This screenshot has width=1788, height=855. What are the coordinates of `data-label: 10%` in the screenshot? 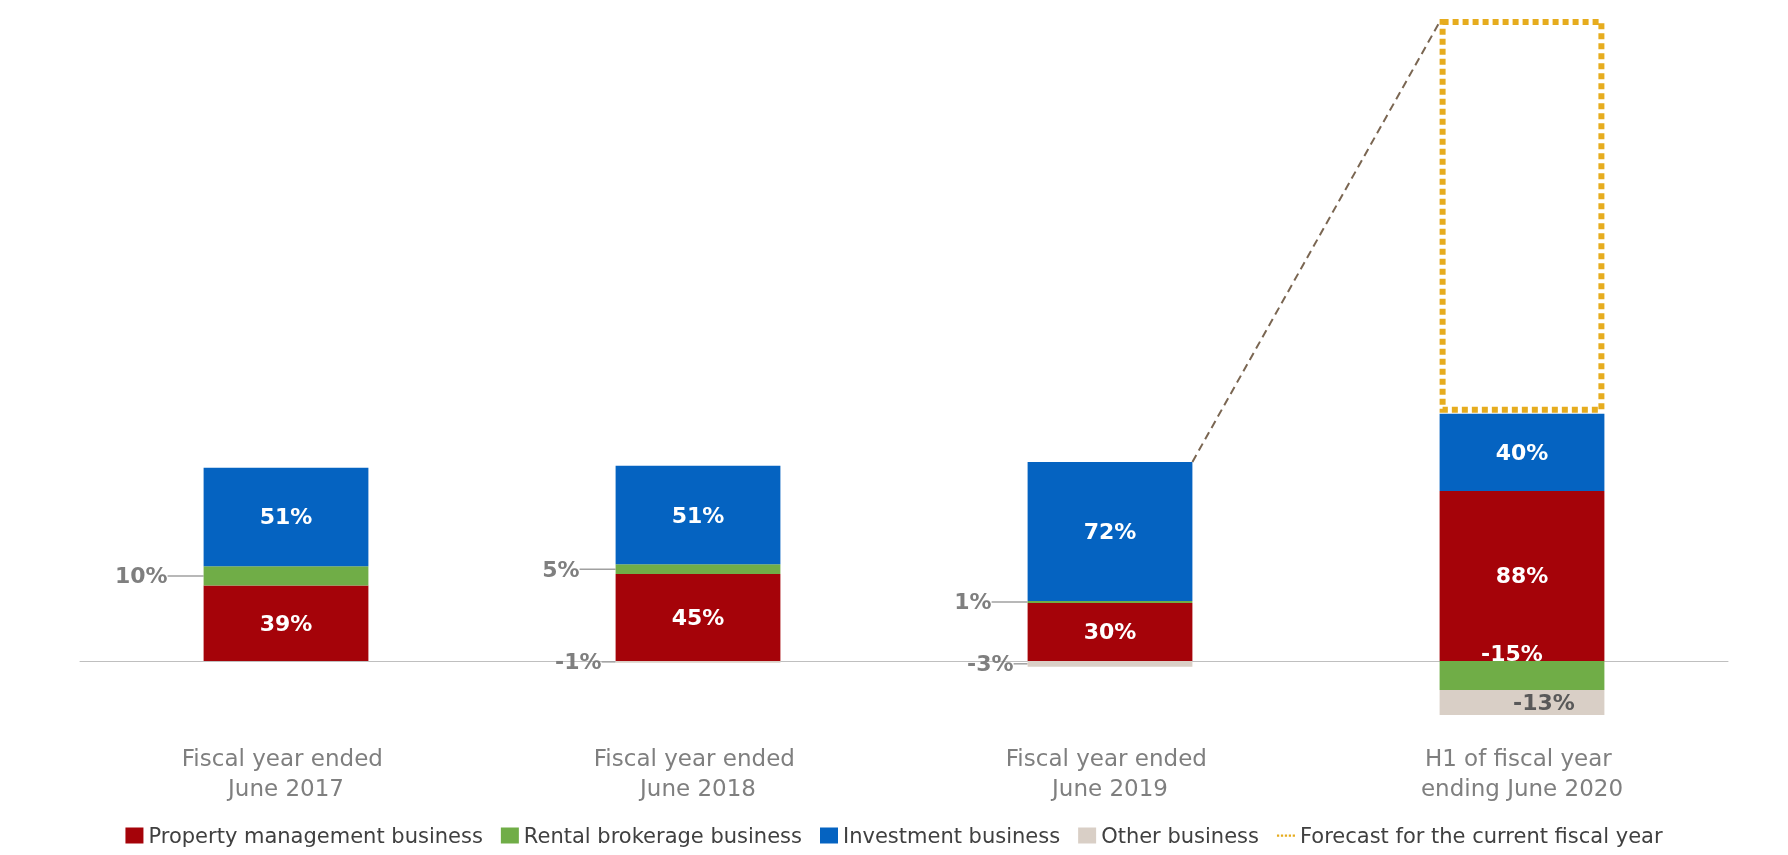 It's located at (141, 576).